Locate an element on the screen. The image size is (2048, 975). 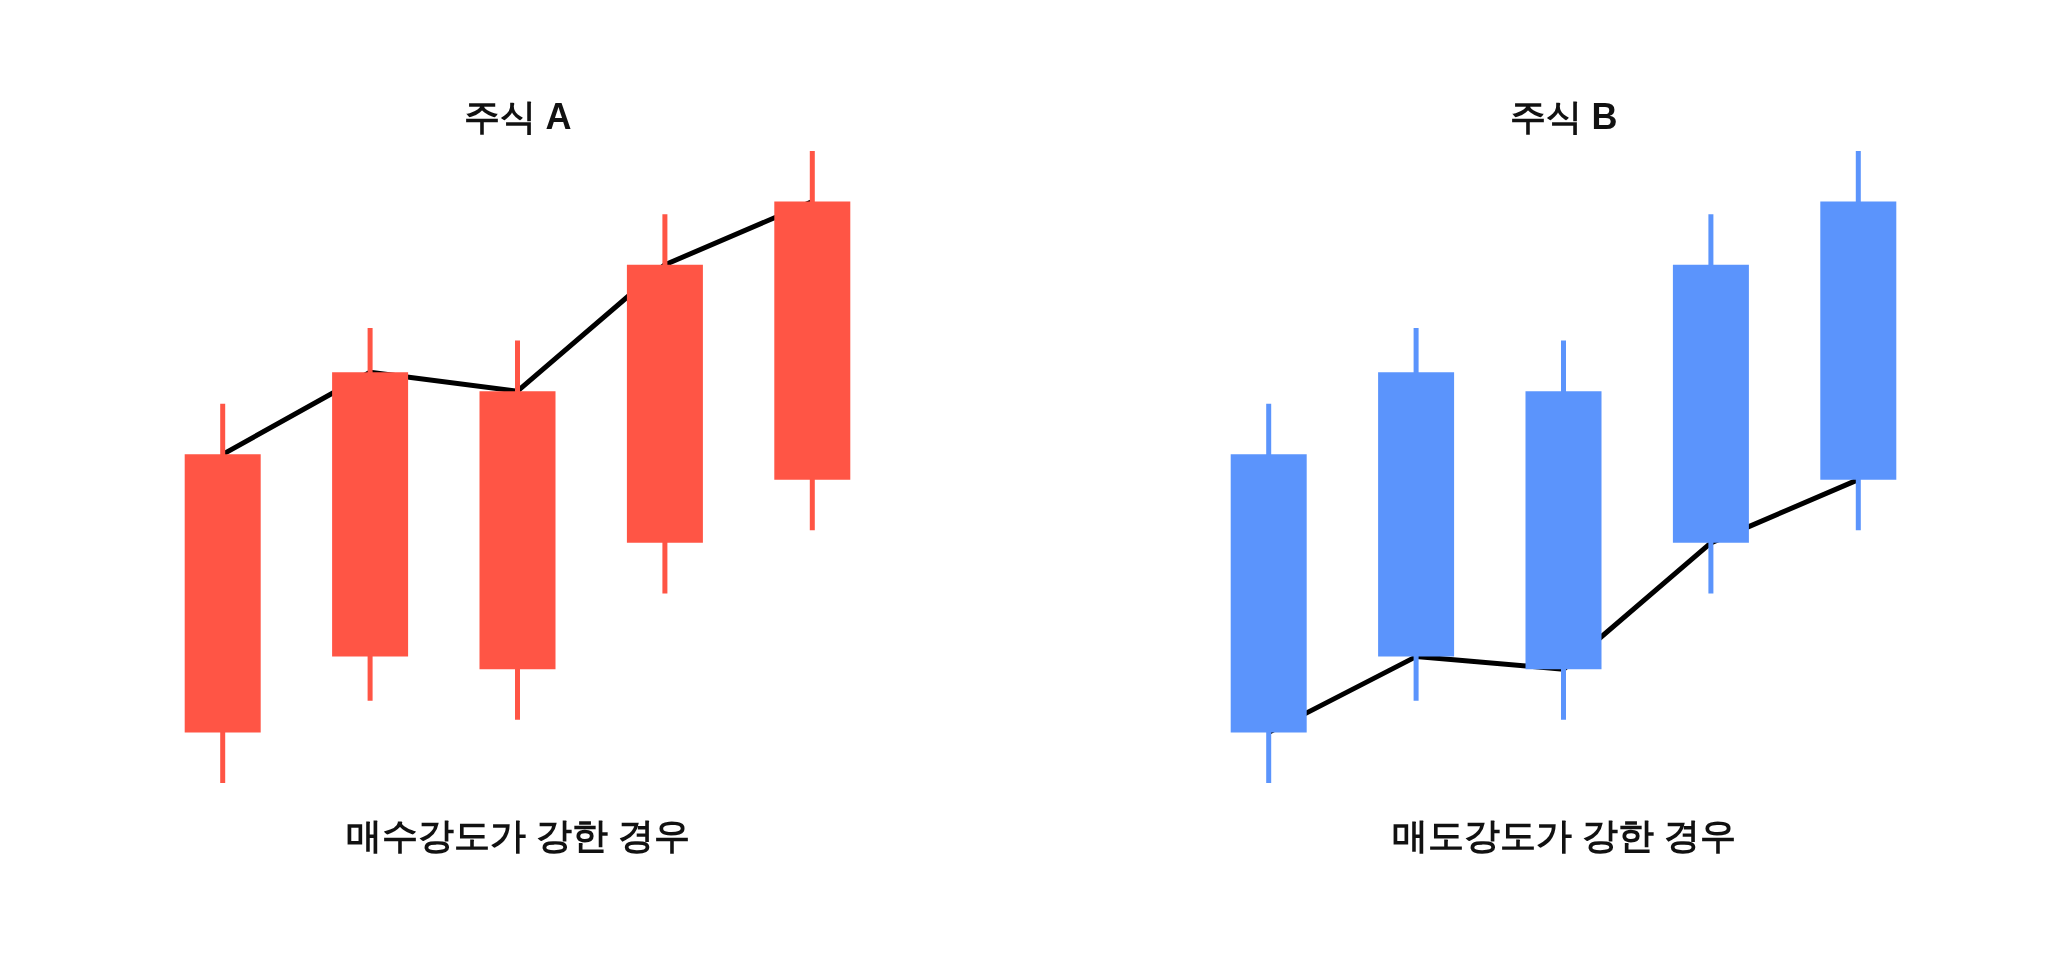
chart-title: 주식 B is located at coordinates (1563, 116).